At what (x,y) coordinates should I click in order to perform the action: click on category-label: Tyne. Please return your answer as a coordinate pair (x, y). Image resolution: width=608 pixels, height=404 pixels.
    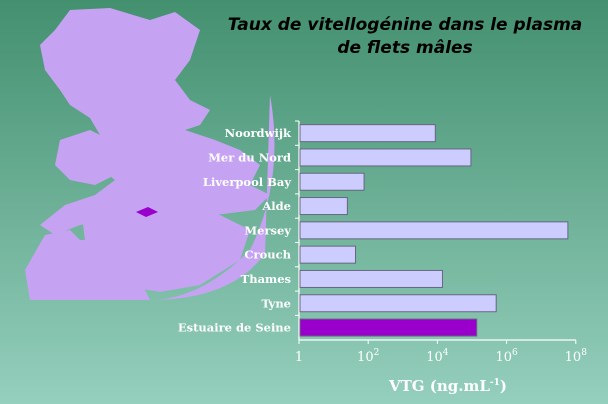
    Looking at the image, I should click on (276, 303).